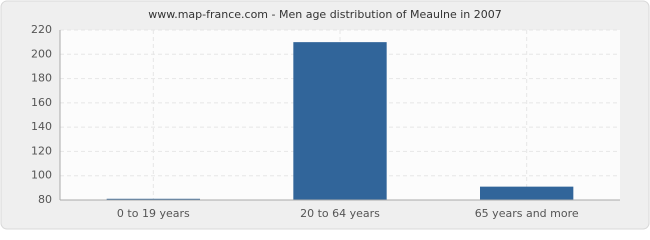  What do you see at coordinates (41, 53) in the screenshot?
I see `y-tick-label: 200` at bounding box center [41, 53].